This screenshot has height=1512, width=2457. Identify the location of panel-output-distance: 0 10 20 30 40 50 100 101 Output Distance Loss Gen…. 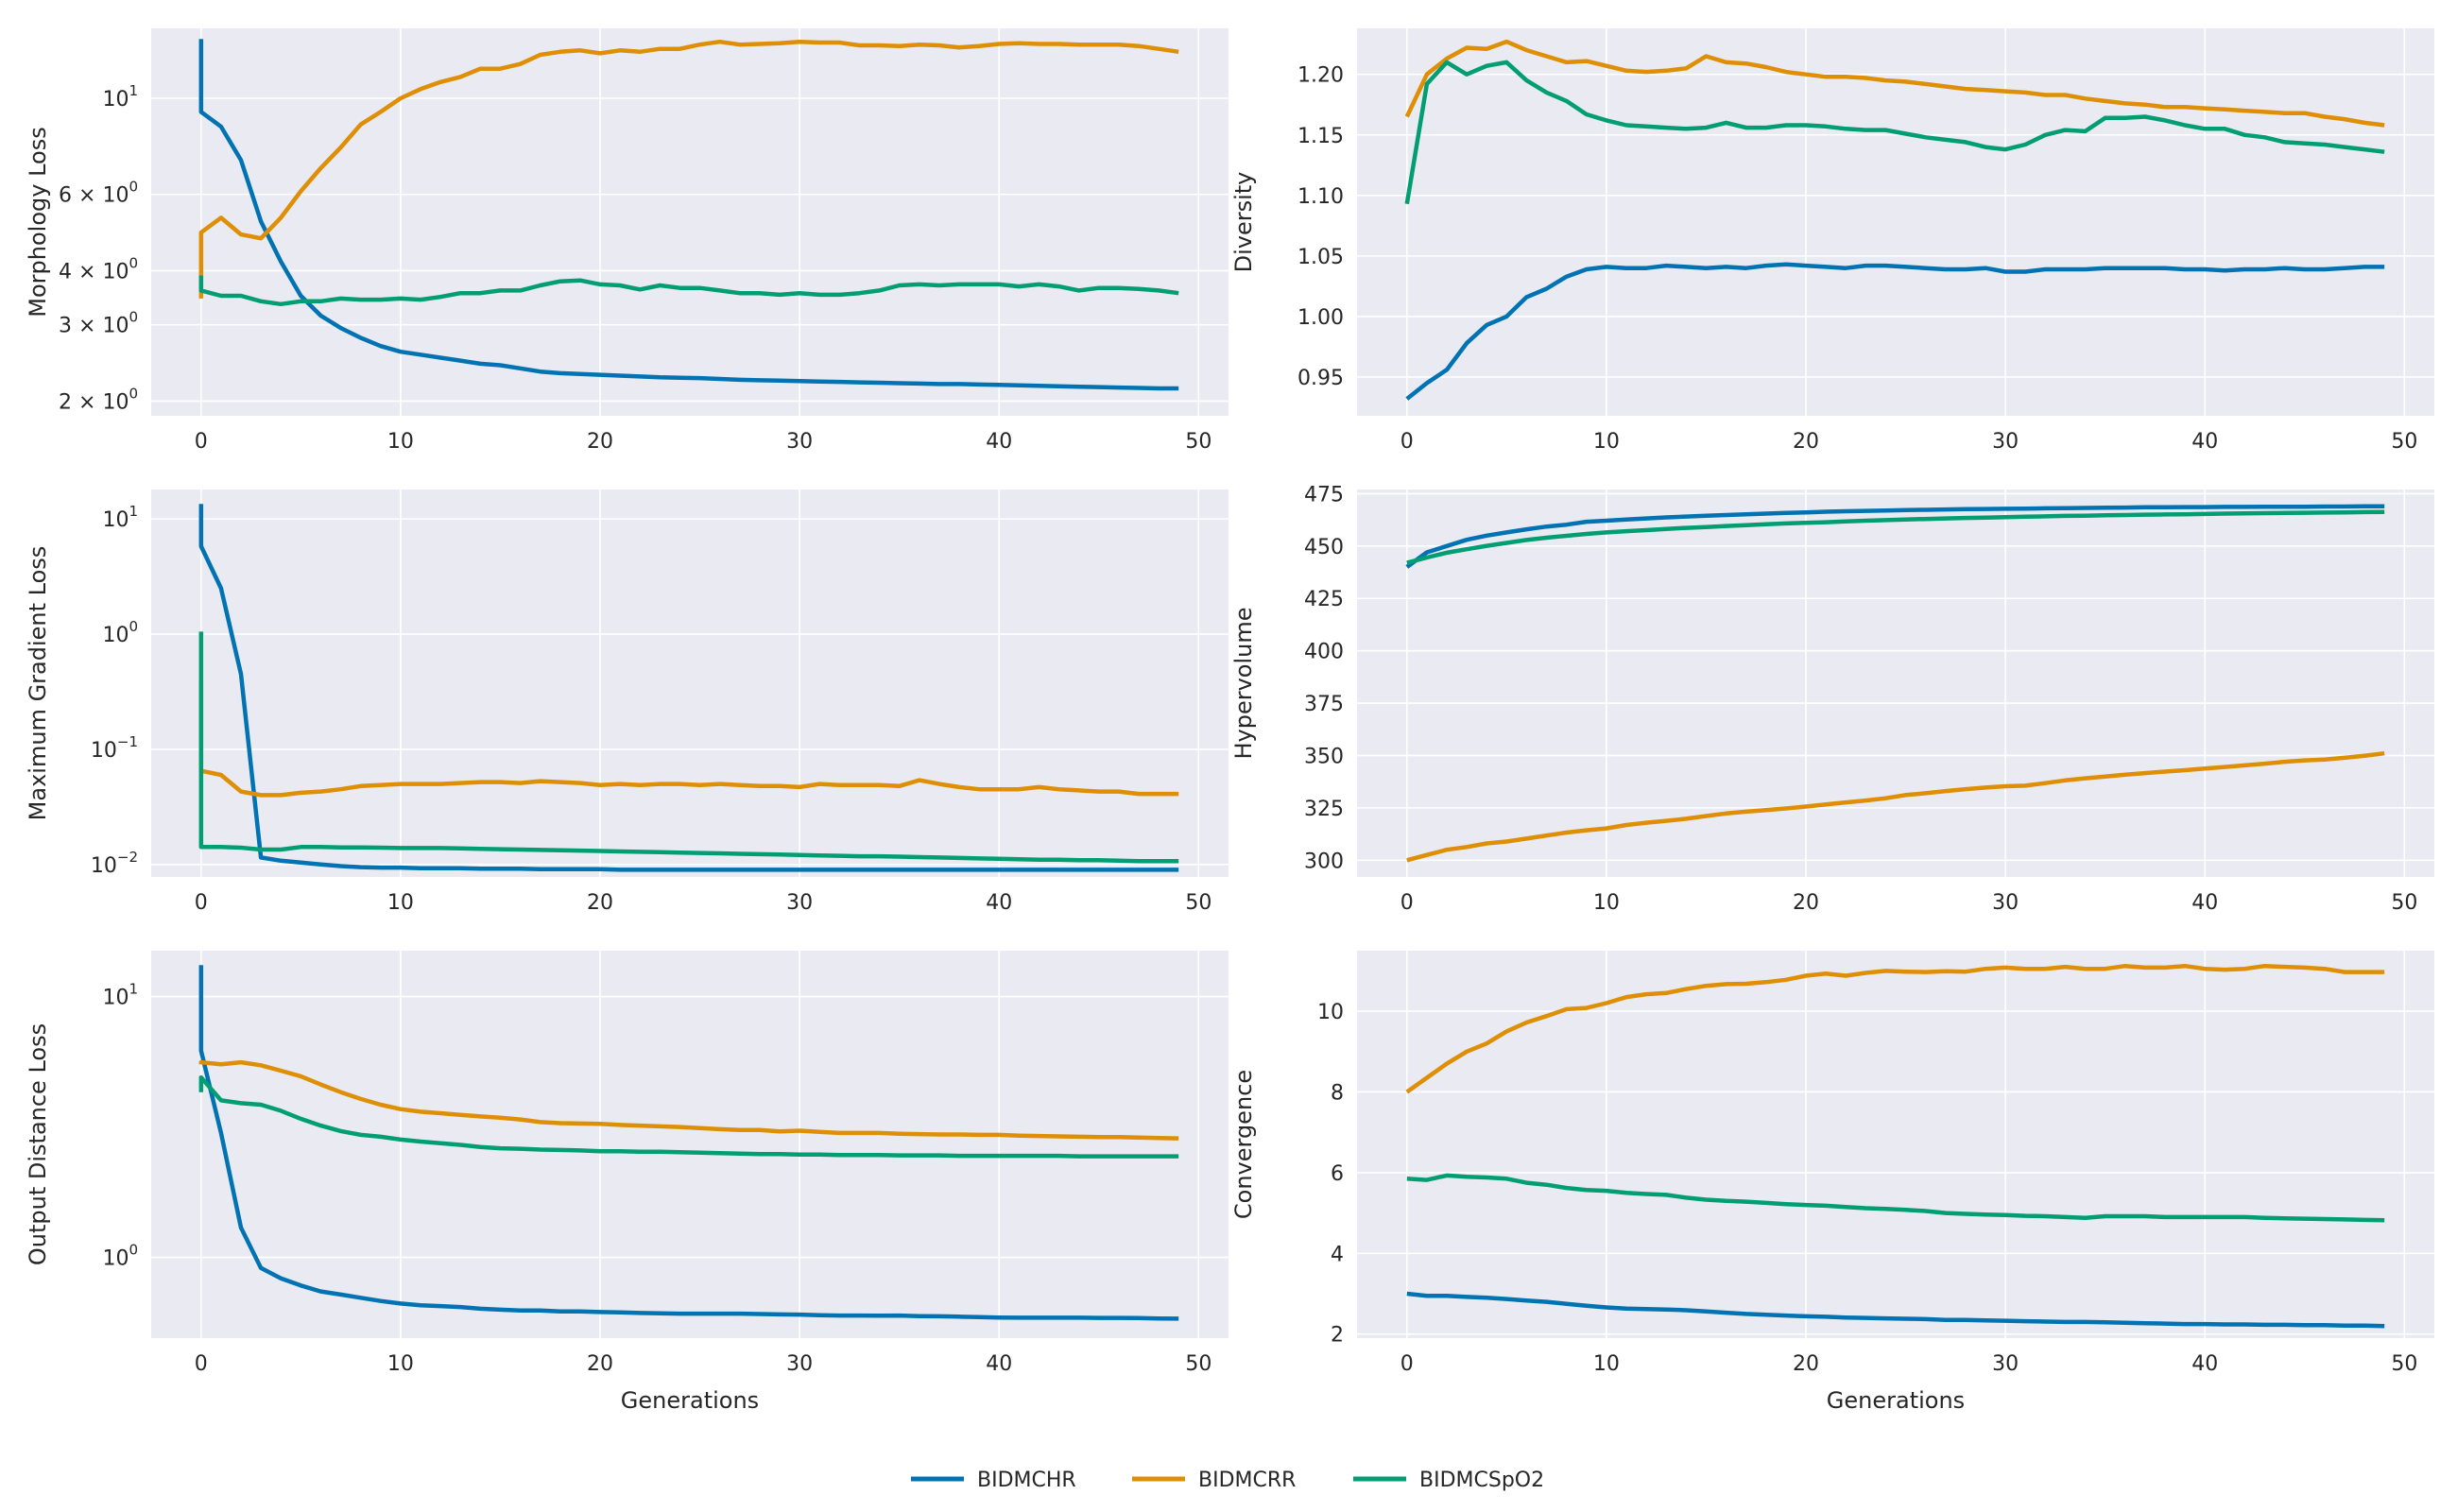
(626, 1182).